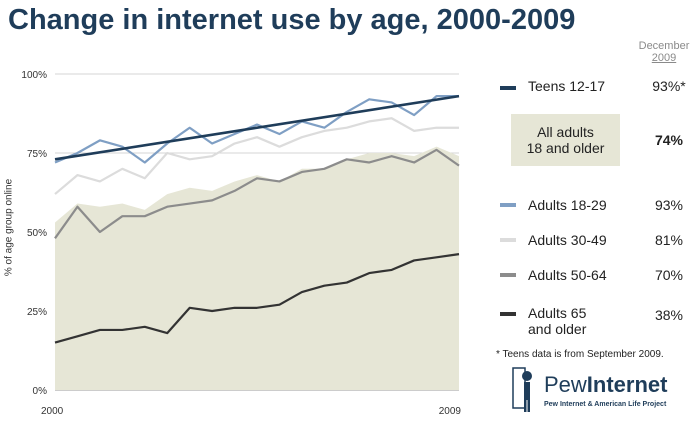  Describe the element at coordinates (257, 298) in the screenshot. I see `series-adults-65-plus` at that location.